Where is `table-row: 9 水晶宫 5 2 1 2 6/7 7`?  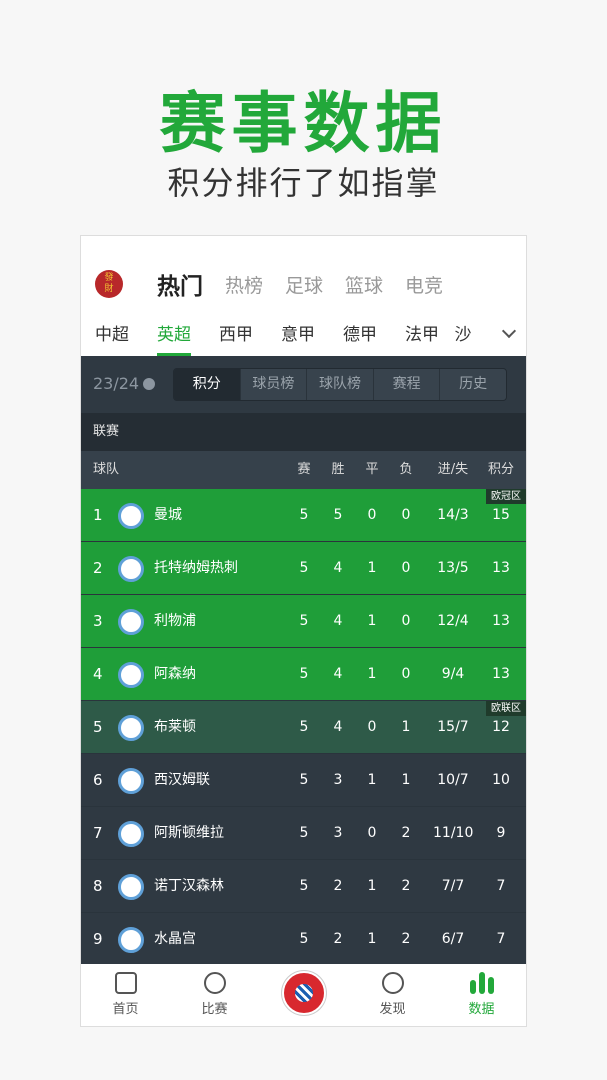
table-row: 9 水晶宫 5 2 1 2 6/7 7 is located at coordinates (303, 939).